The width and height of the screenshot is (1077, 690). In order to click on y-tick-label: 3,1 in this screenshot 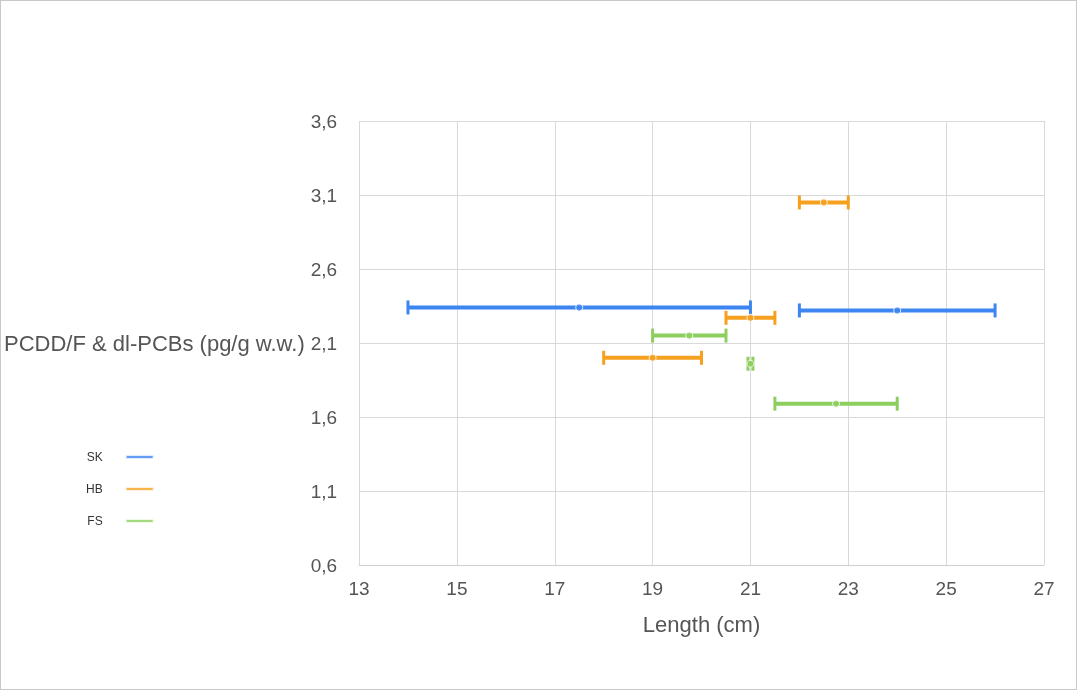, I will do `click(324, 195)`.